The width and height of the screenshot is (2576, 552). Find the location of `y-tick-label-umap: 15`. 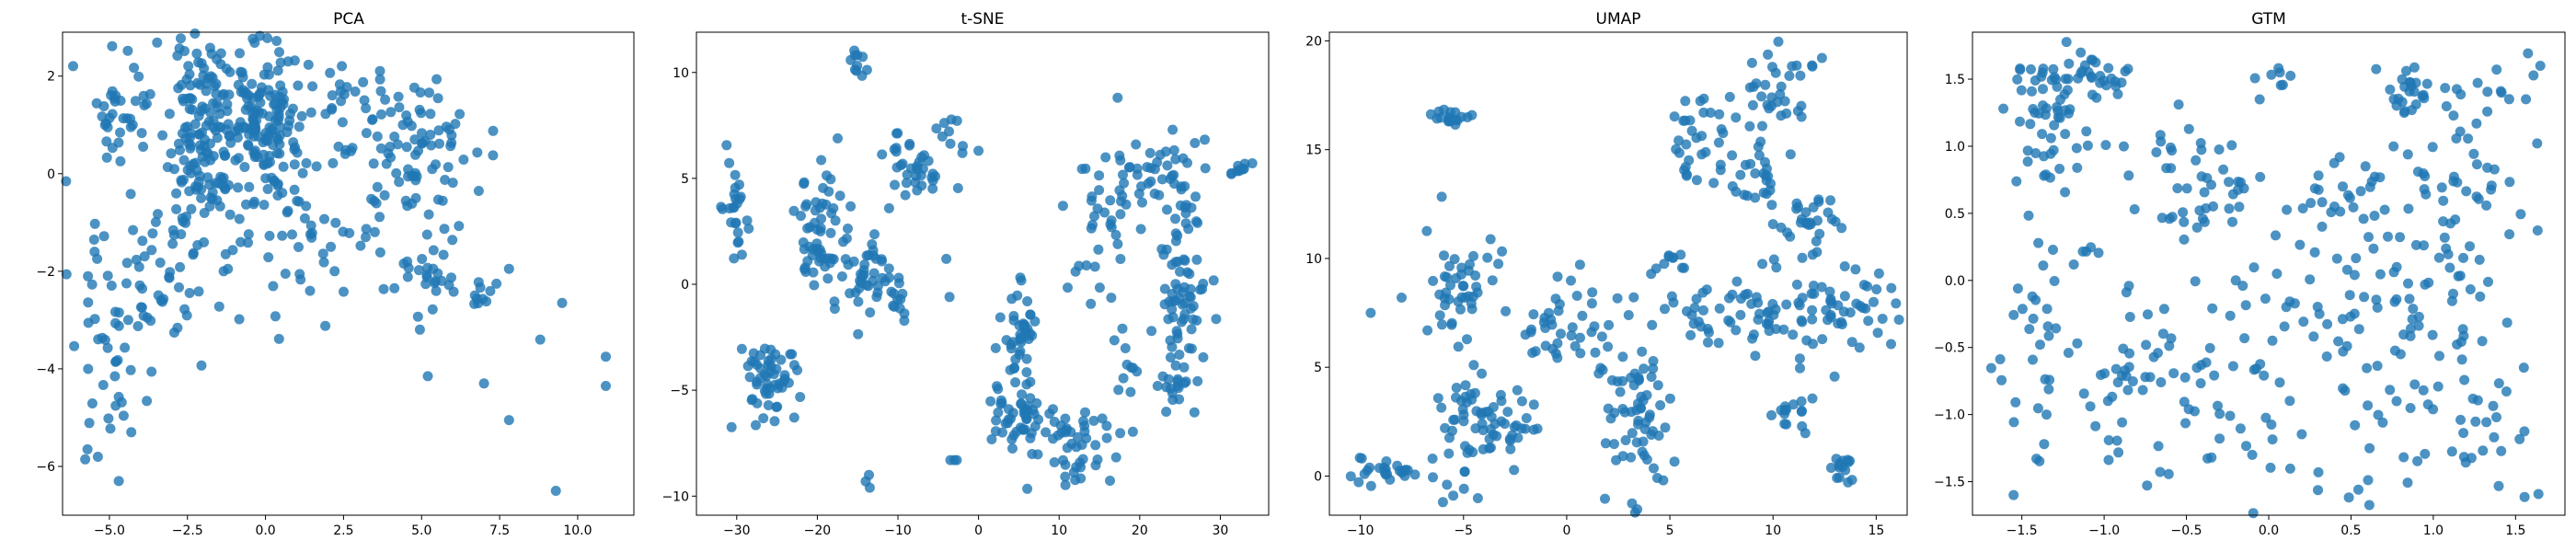

y-tick-label-umap: 15 is located at coordinates (1313, 151).